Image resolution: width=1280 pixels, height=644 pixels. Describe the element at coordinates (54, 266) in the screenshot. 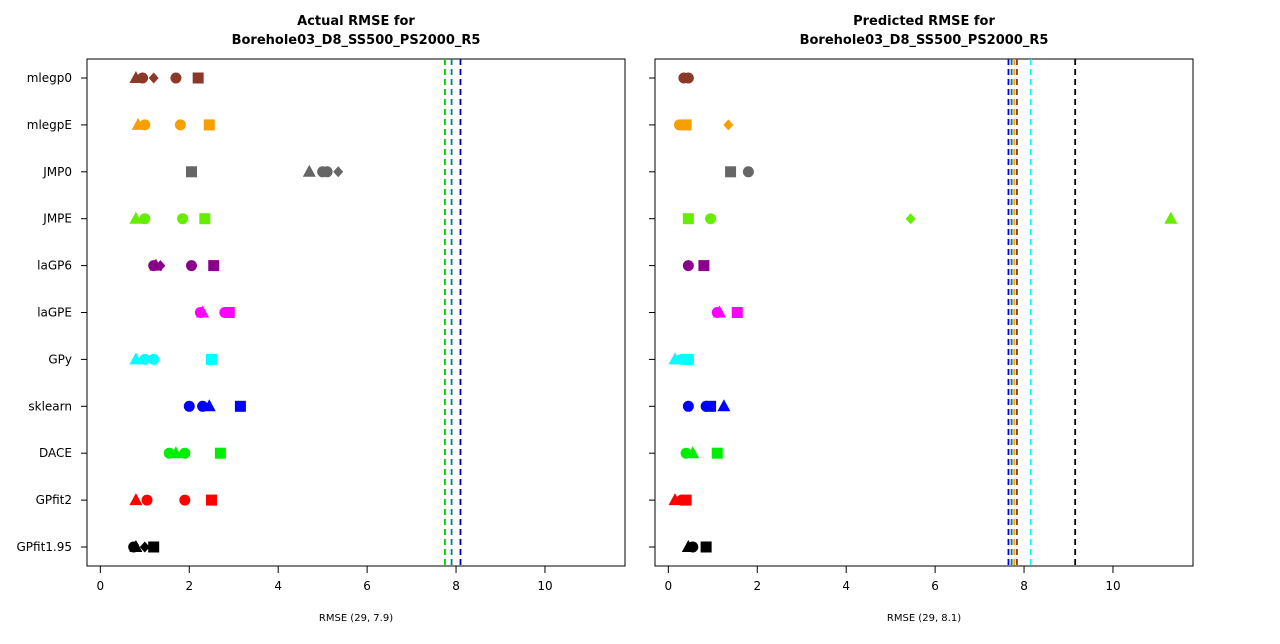

I see `y-category-label: laGP6` at that location.